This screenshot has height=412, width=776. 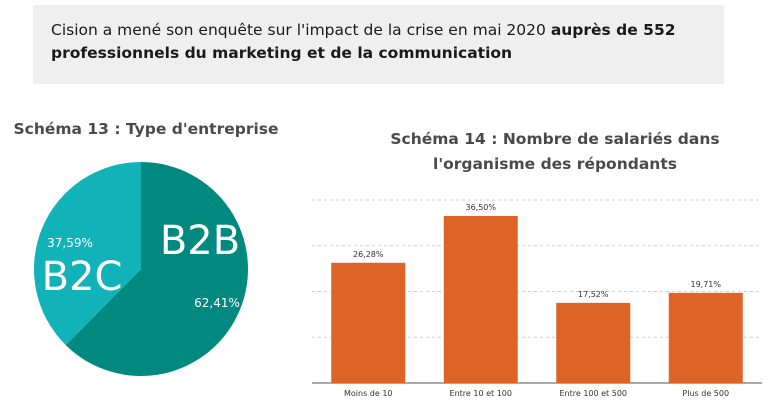 I want to click on bar-value-label: 36,50%, so click(x=480, y=207).